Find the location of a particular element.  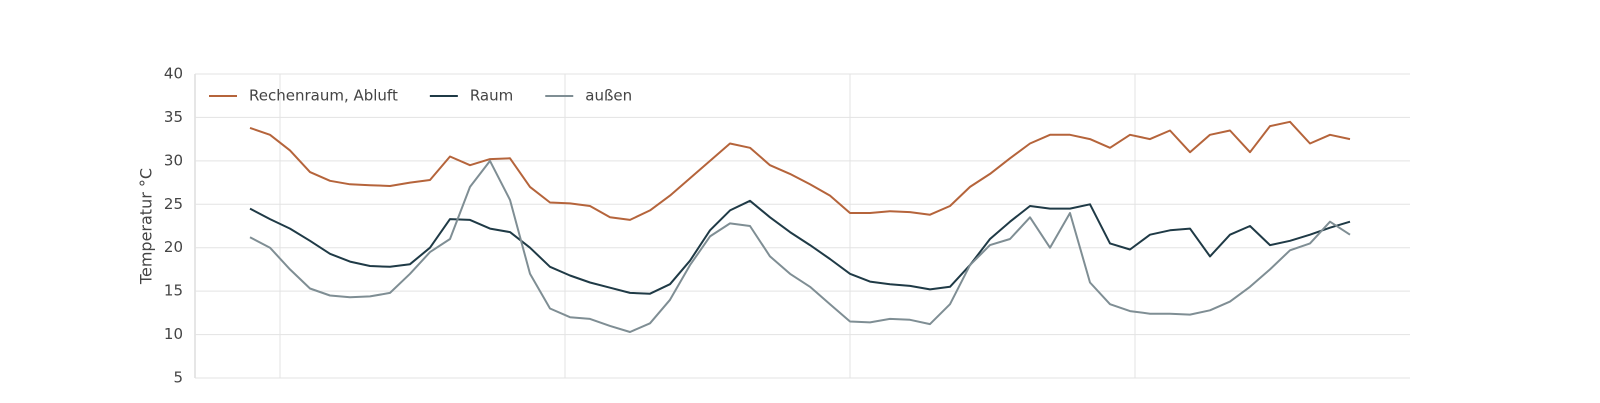

y-tick-label: 30 is located at coordinates (173, 160).